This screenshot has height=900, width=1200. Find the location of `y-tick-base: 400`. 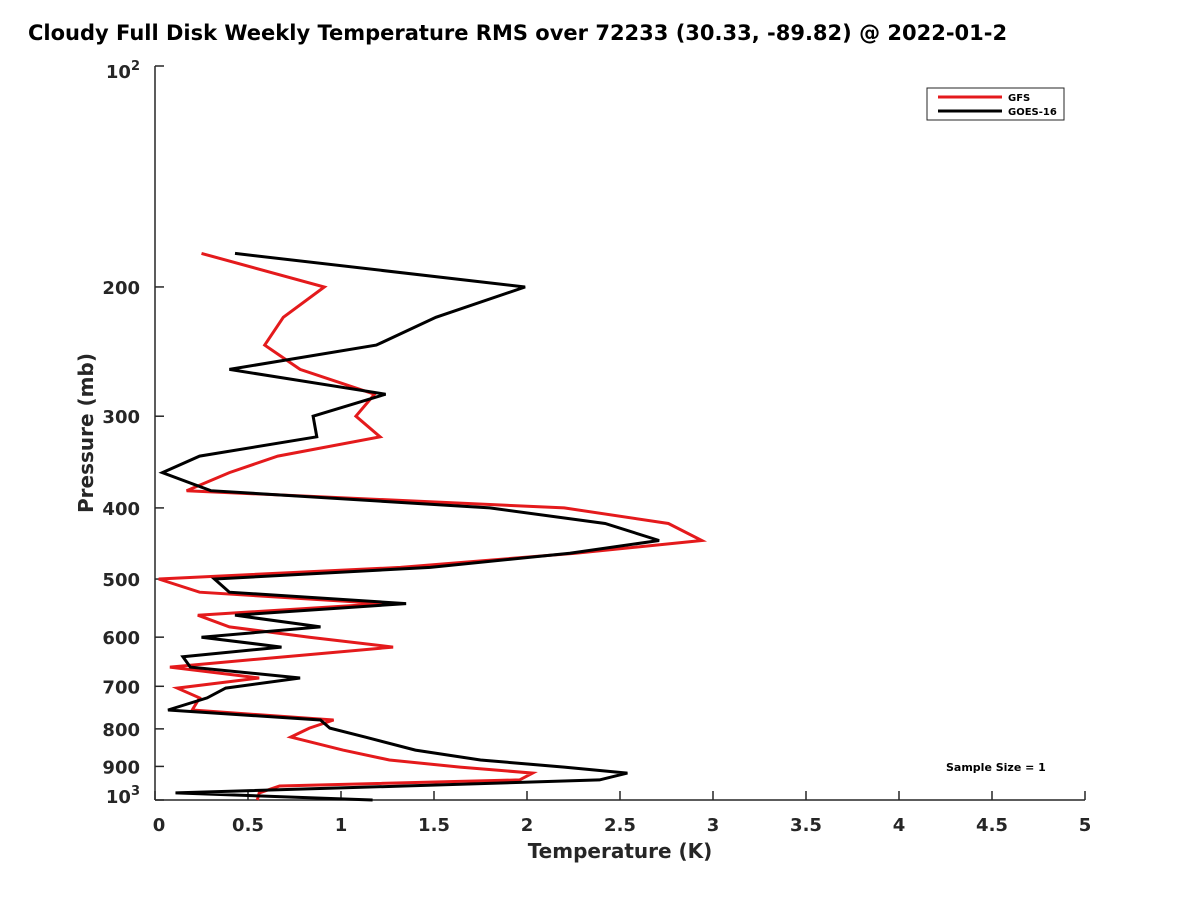

y-tick-base: 400 is located at coordinates (121, 509).